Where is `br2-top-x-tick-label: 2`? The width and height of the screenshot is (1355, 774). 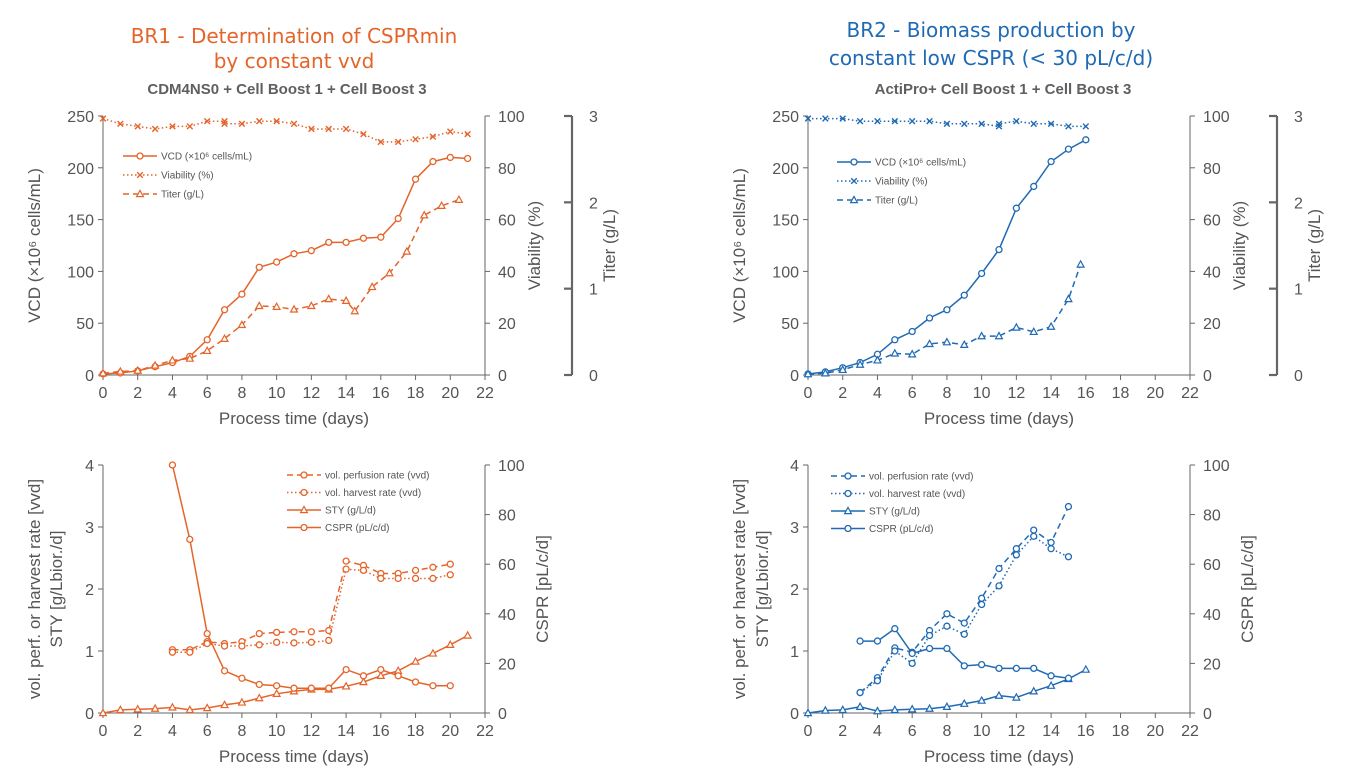
br2-top-x-tick-label: 2 is located at coordinates (842, 393).